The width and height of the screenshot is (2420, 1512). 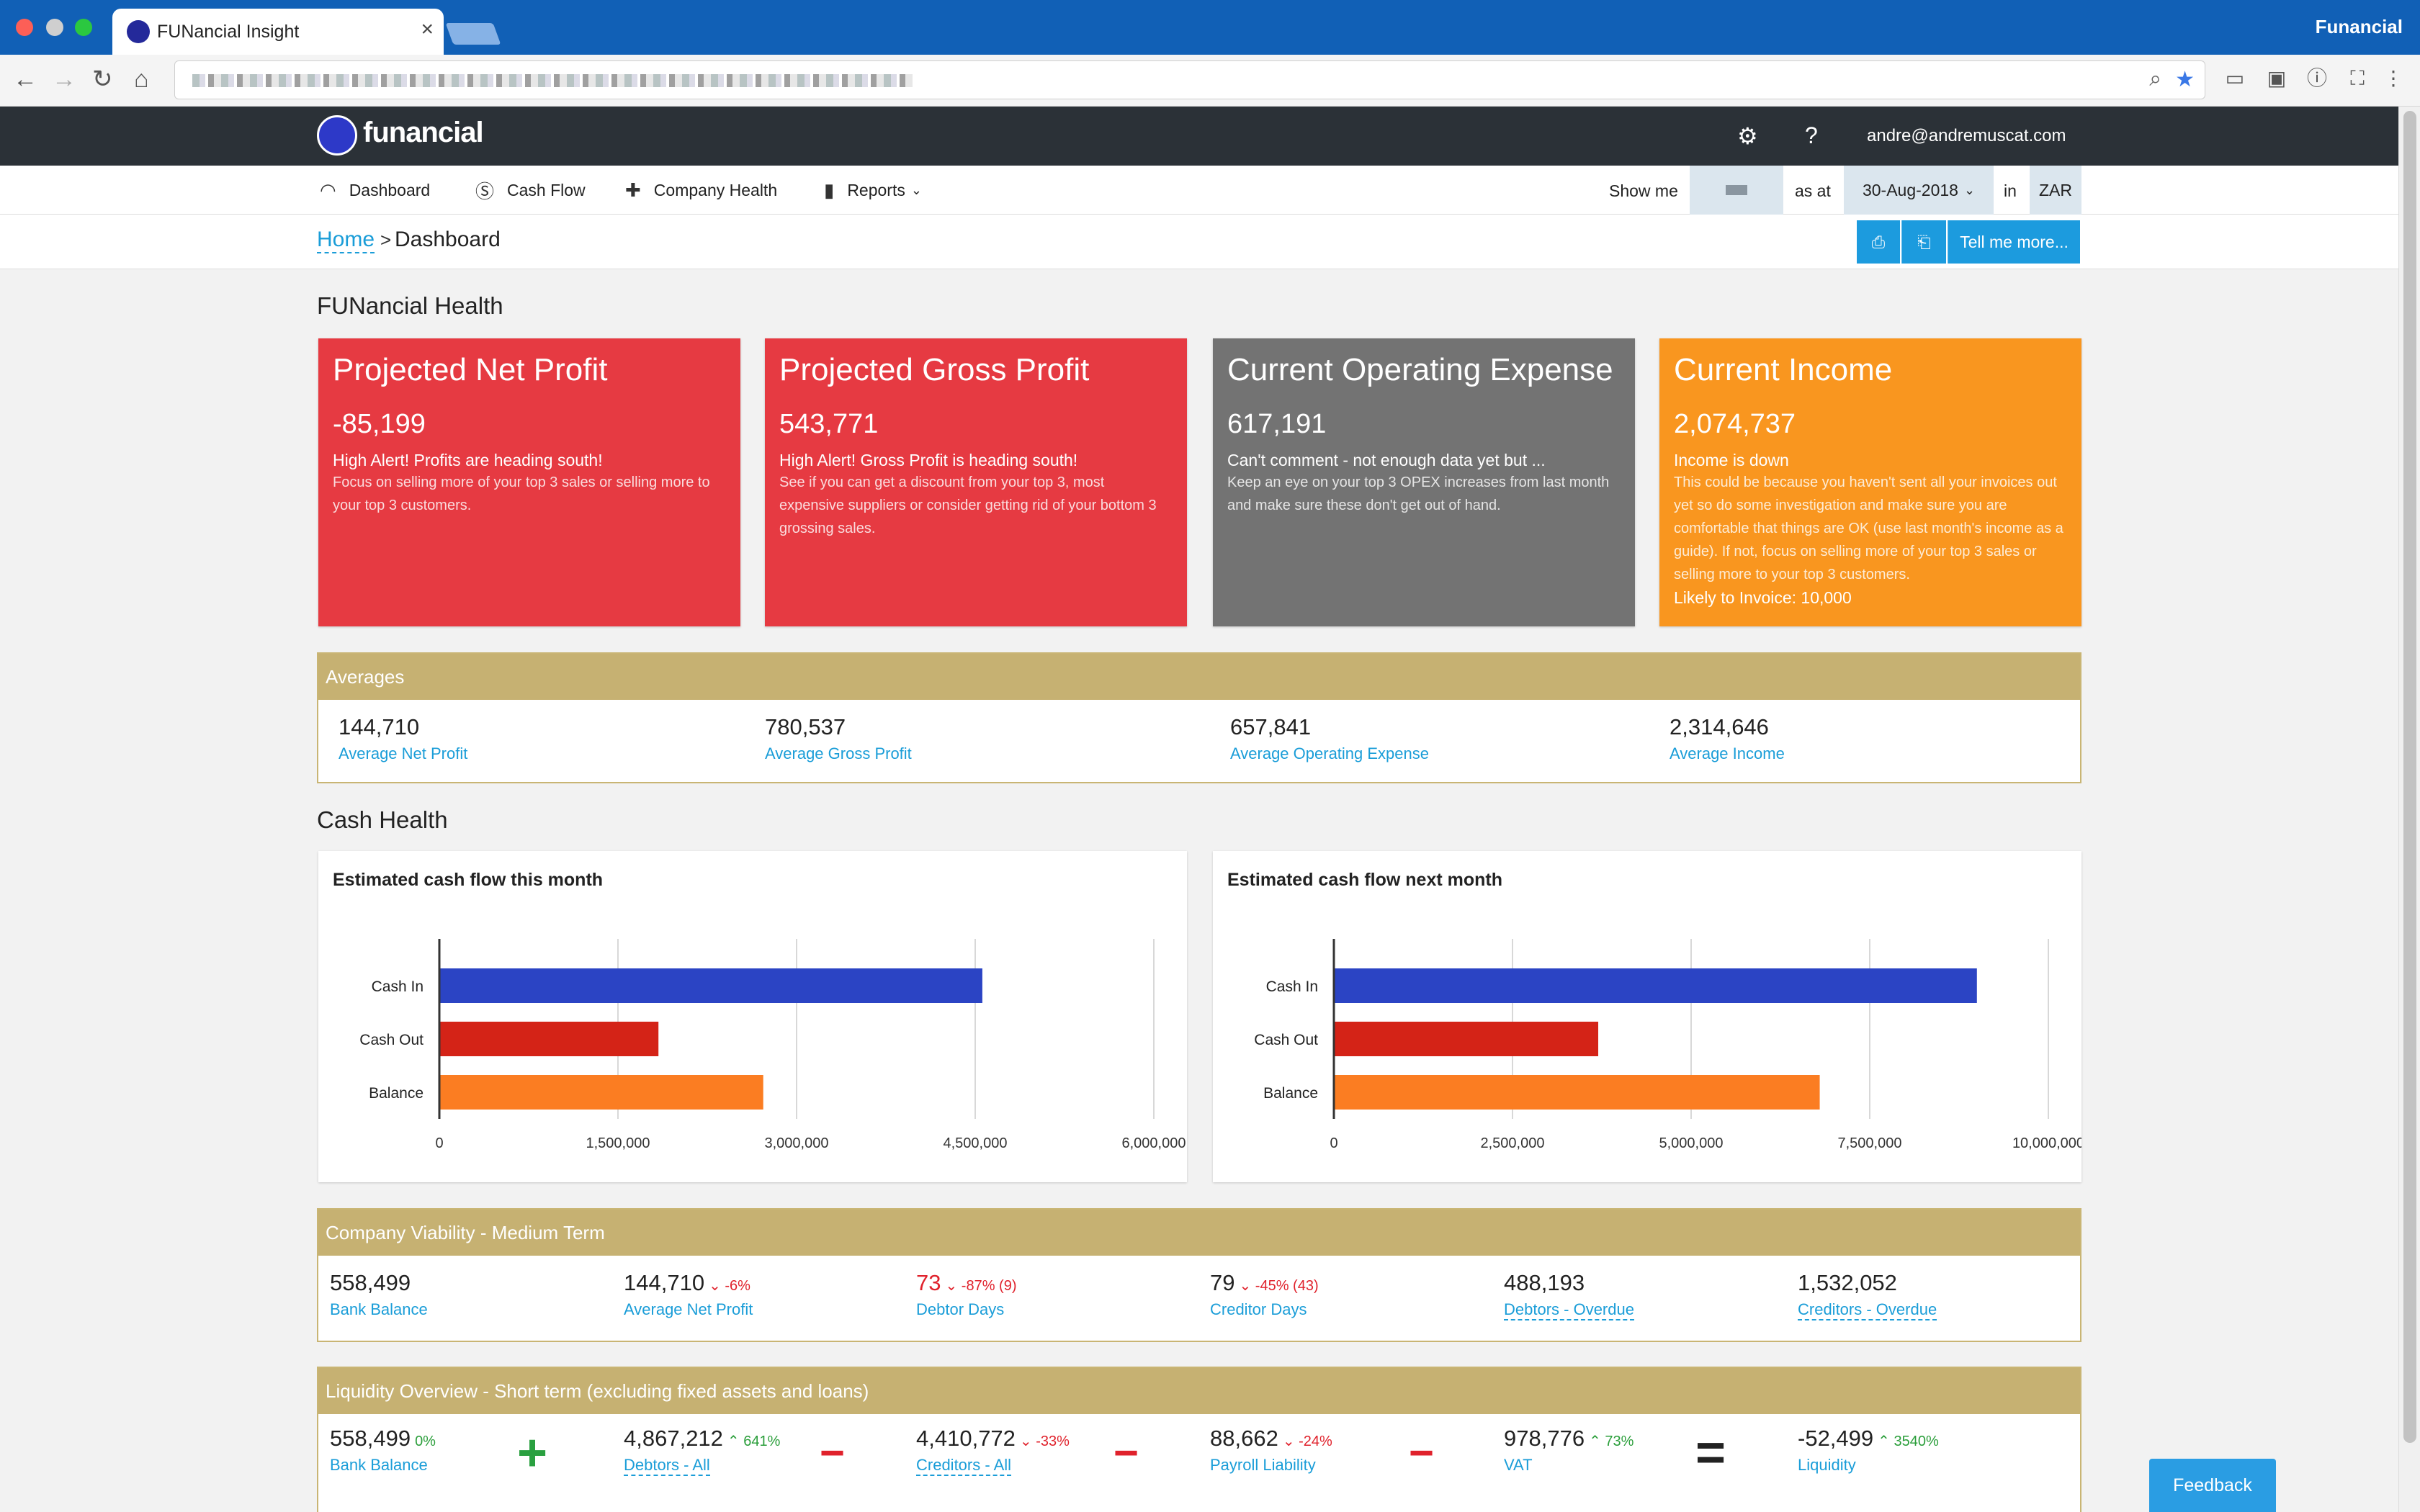 What do you see at coordinates (715, 189) in the screenshot?
I see `menu-item-label: Company Health` at bounding box center [715, 189].